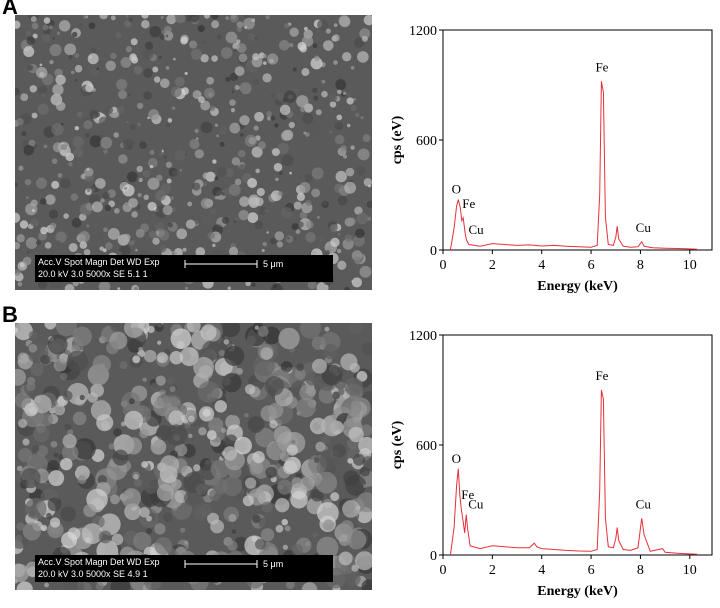  What do you see at coordinates (273, 564) in the screenshot?
I see `scale-label: 5 μm` at bounding box center [273, 564].